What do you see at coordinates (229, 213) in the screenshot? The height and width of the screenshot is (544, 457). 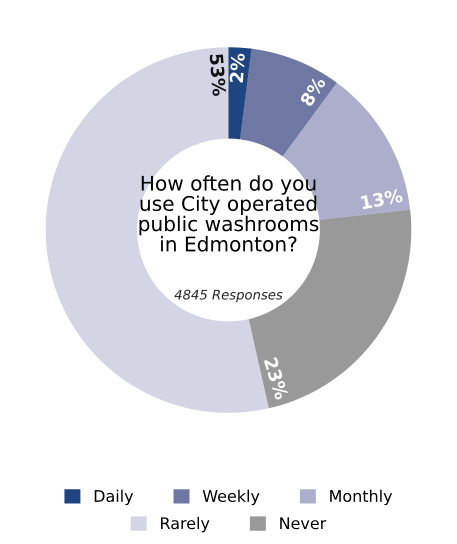 I see `text: How often do you use City operated public washrooms in Edmonton?` at bounding box center [229, 213].